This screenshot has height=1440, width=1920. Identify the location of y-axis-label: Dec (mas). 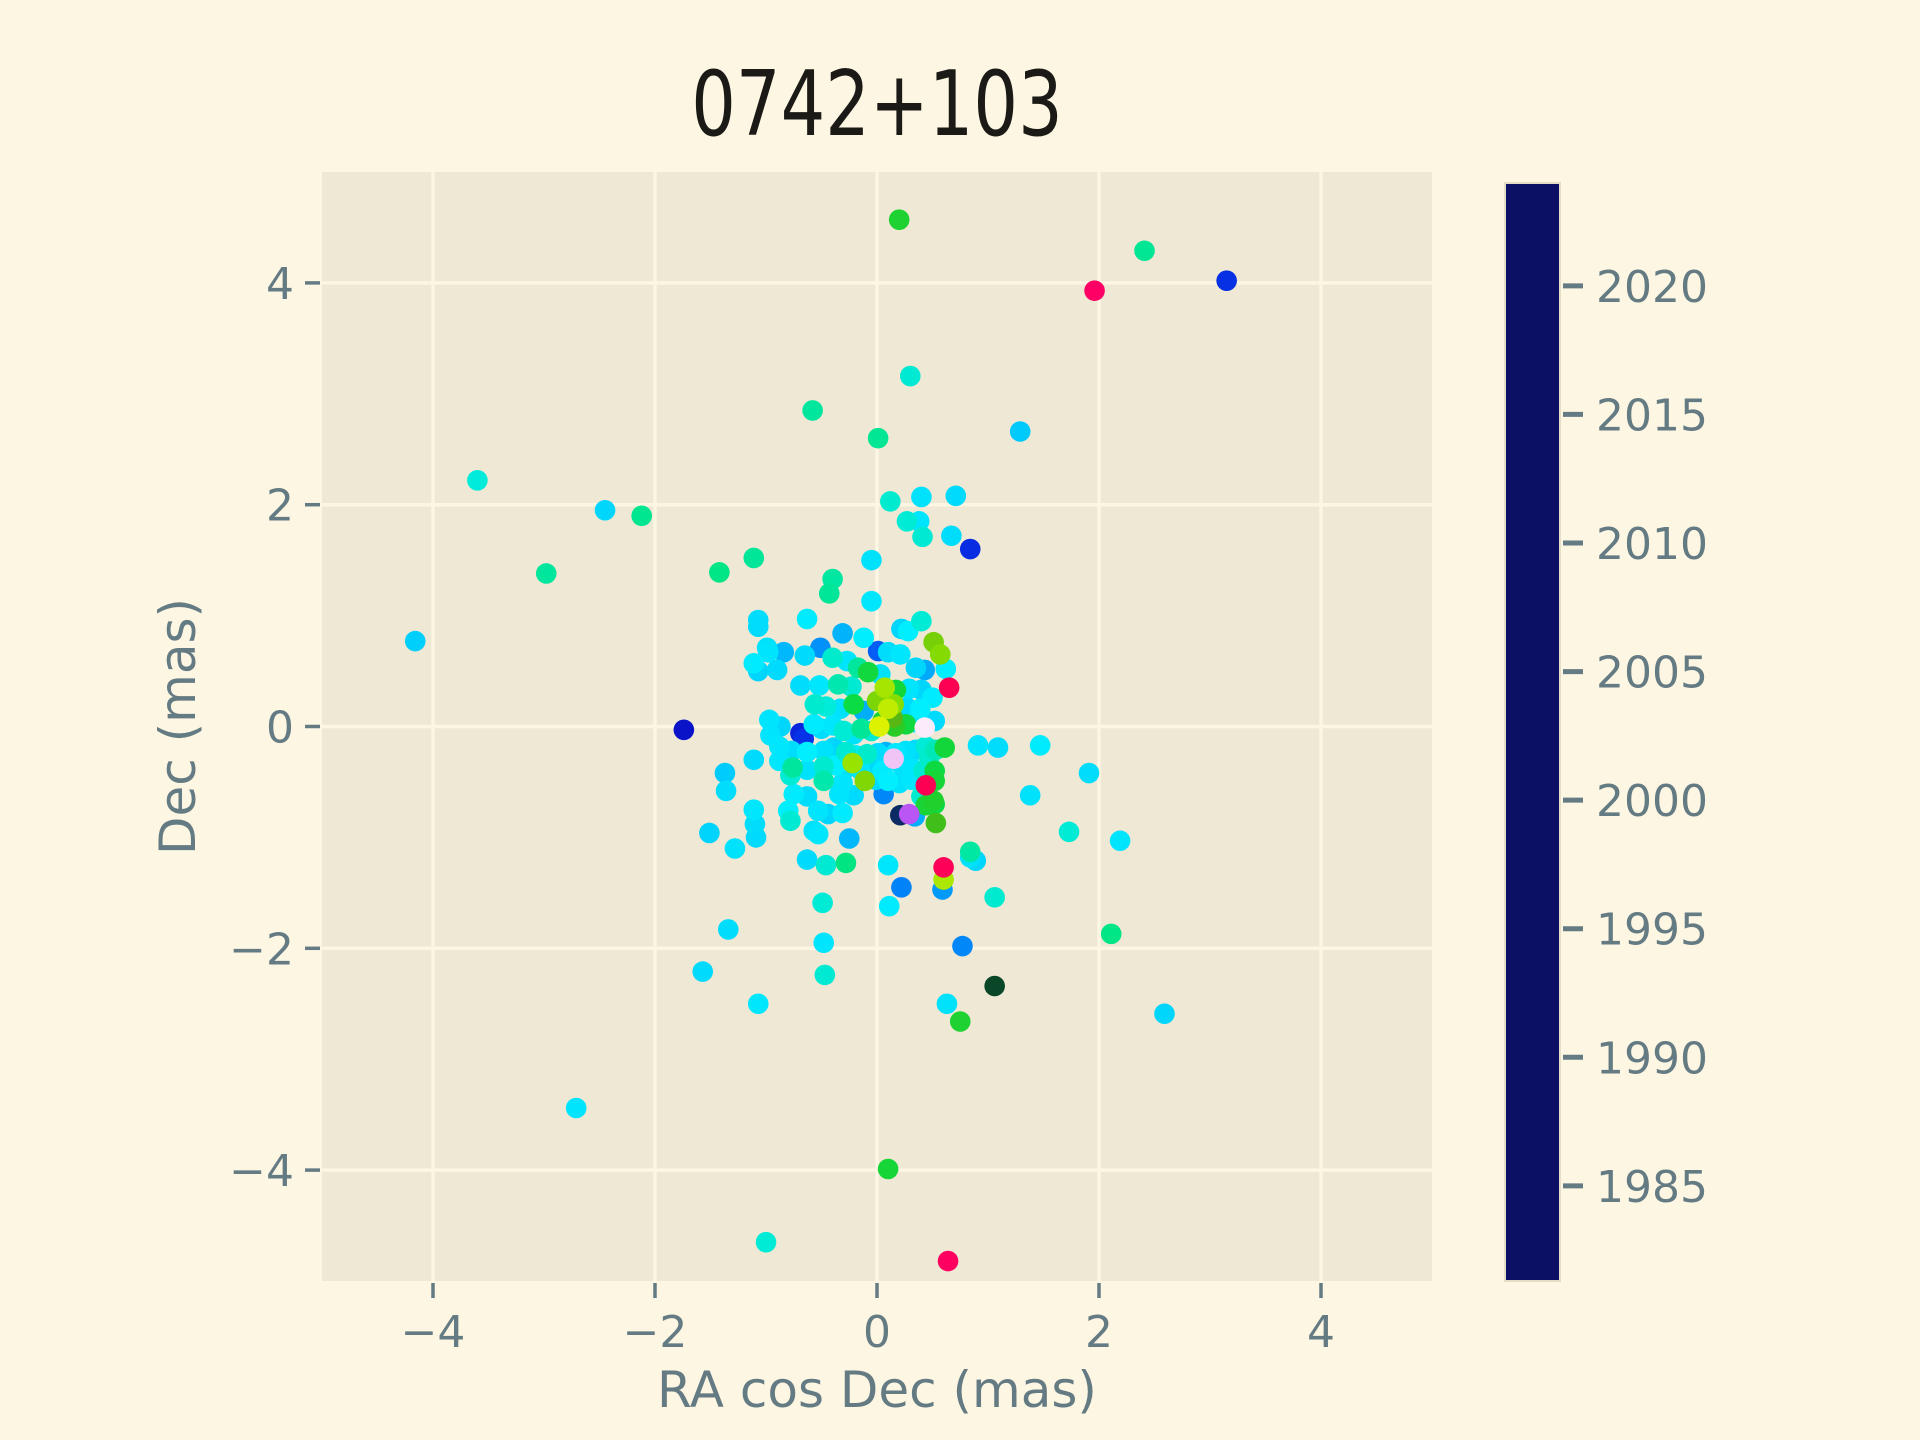
(178, 726).